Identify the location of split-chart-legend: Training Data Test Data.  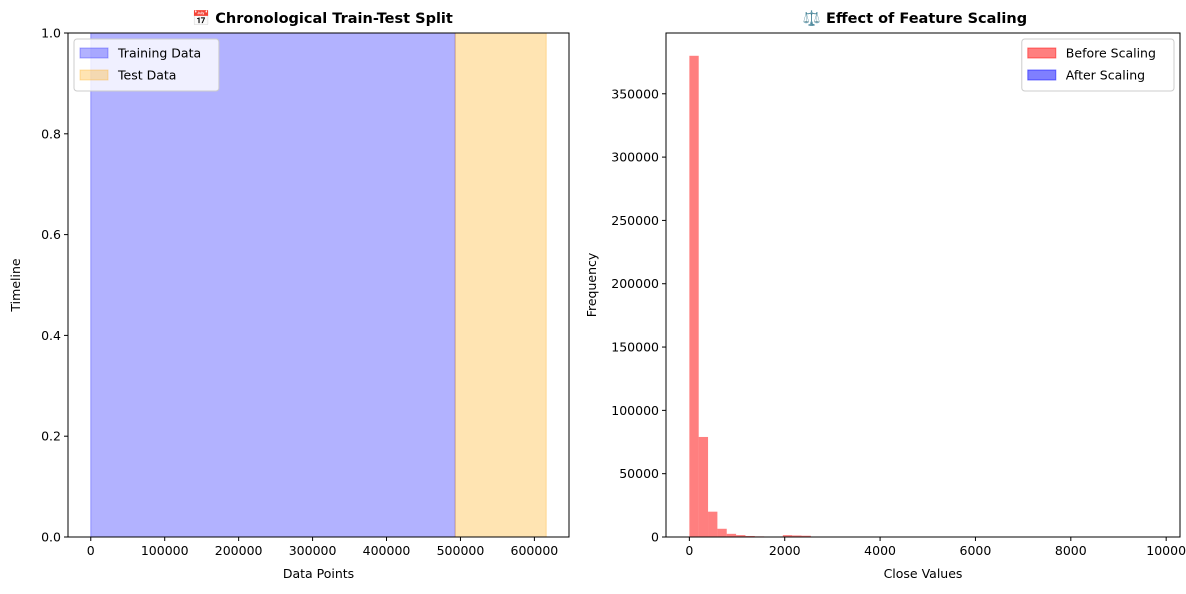
(146, 65).